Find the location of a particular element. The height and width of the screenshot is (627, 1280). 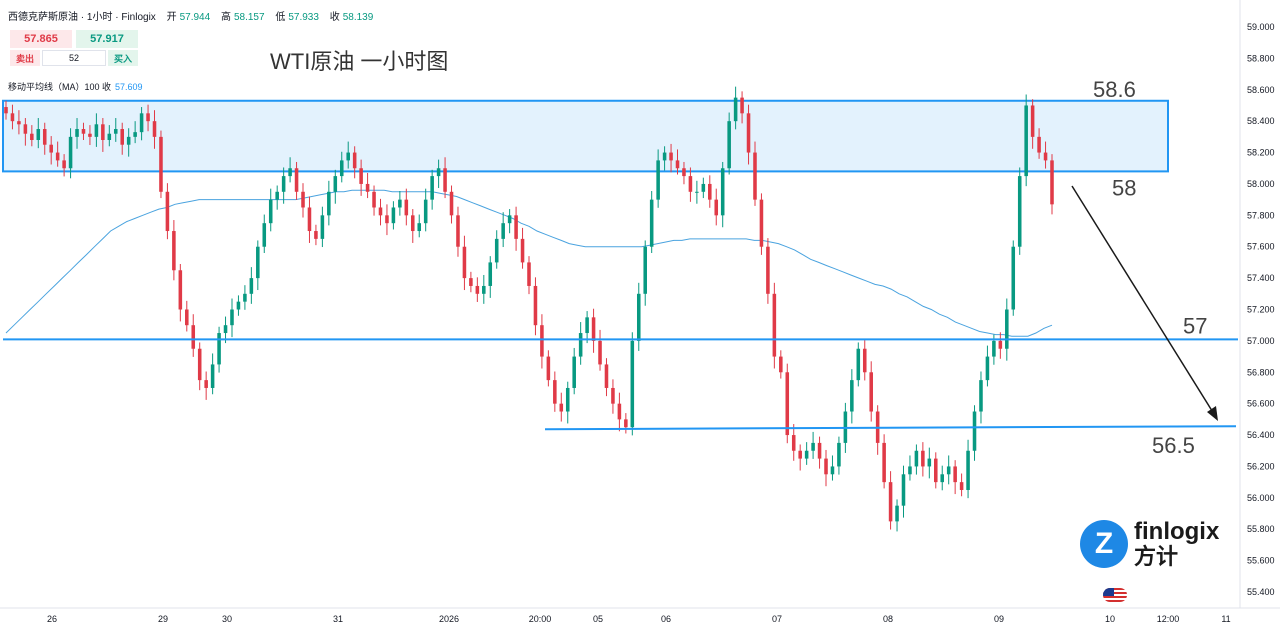

high-value: 58.157 is located at coordinates (249, 17).